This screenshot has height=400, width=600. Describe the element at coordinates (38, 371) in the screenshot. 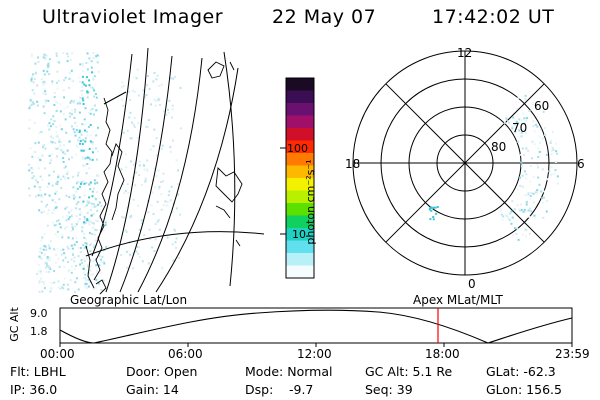

I see `filter-info: Flt: LBHL` at that location.